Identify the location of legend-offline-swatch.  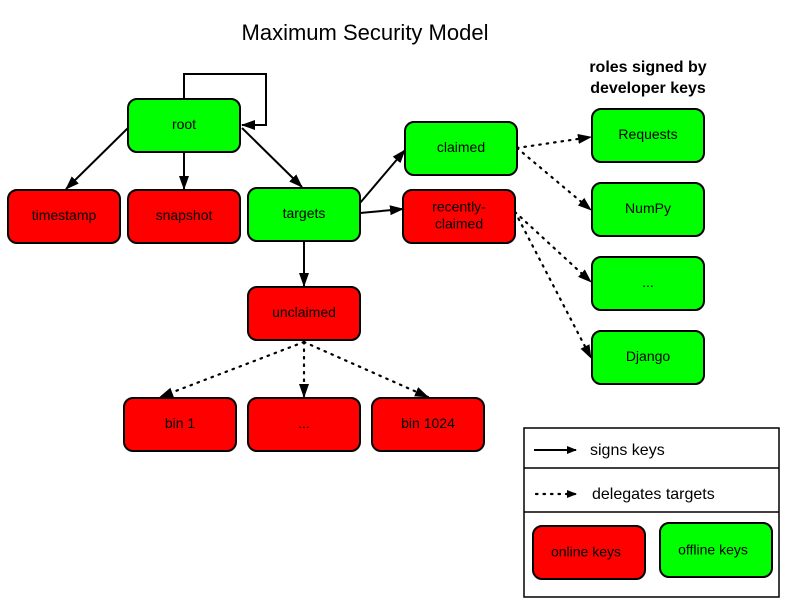
(716, 550).